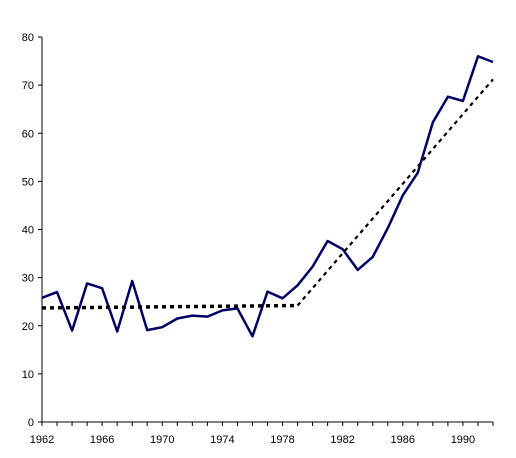 Image resolution: width=516 pixels, height=458 pixels. I want to click on x-tick-label: 1978, so click(282, 440).